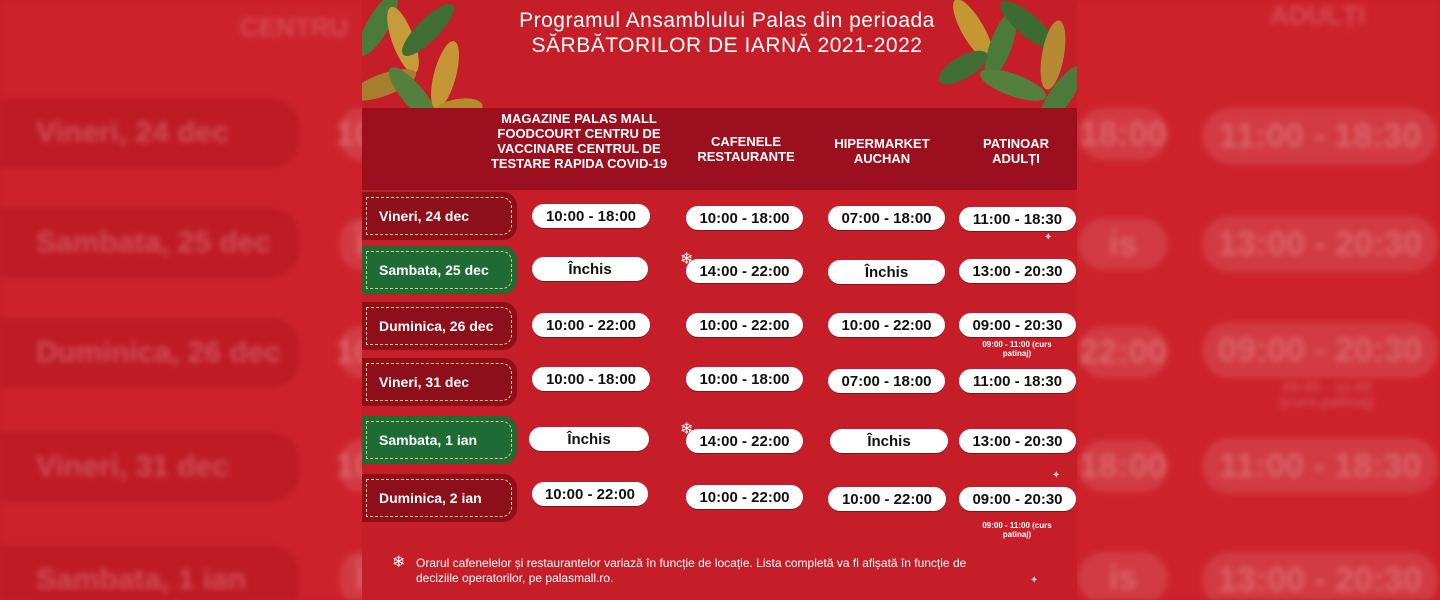 The height and width of the screenshot is (600, 1440). Describe the element at coordinates (150, 467) in the screenshot. I see `bg-day: Vineri, 31 dec` at that location.